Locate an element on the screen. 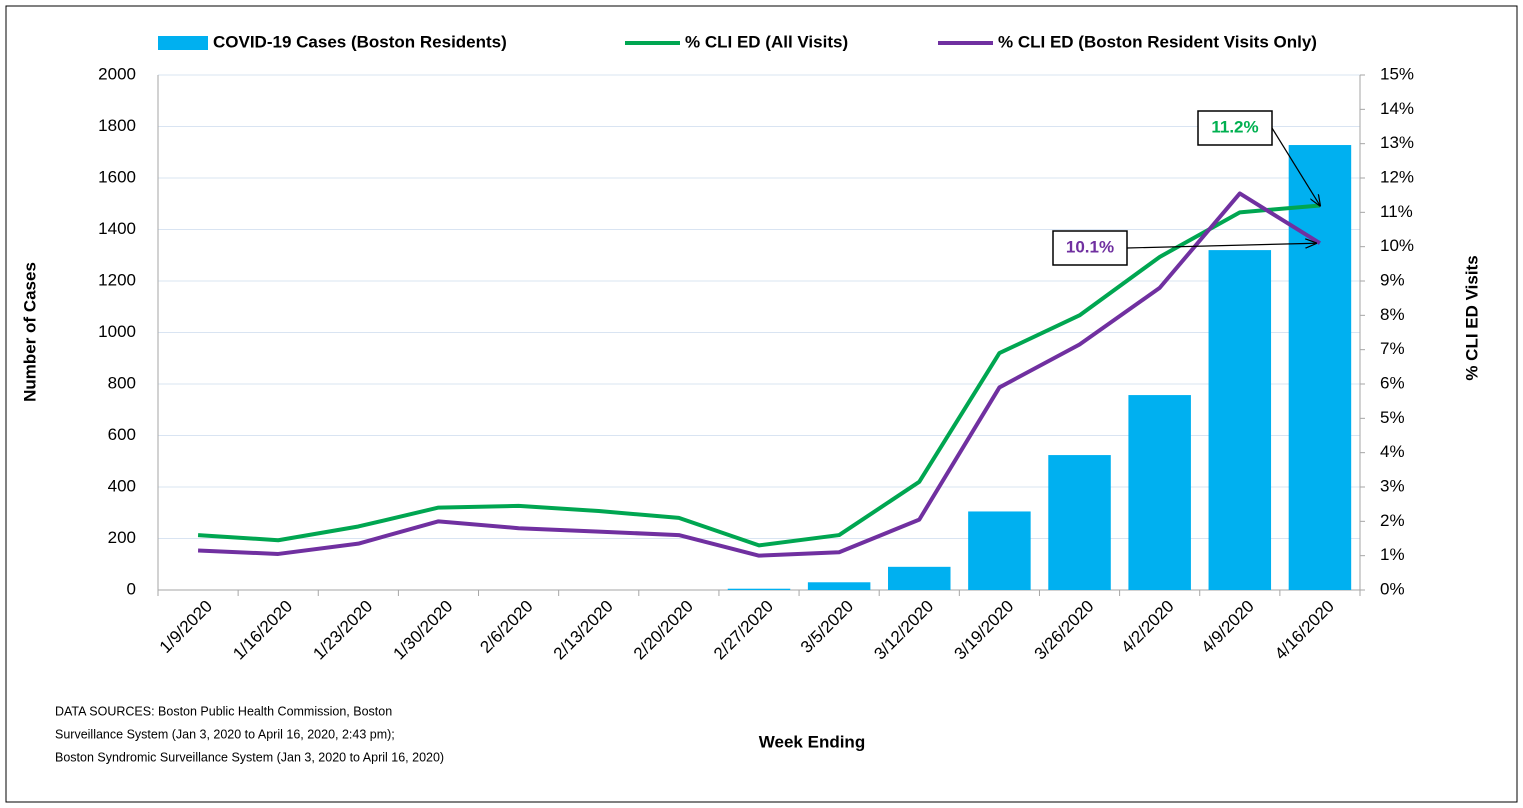  y-tick-label: 800 is located at coordinates (122, 382).